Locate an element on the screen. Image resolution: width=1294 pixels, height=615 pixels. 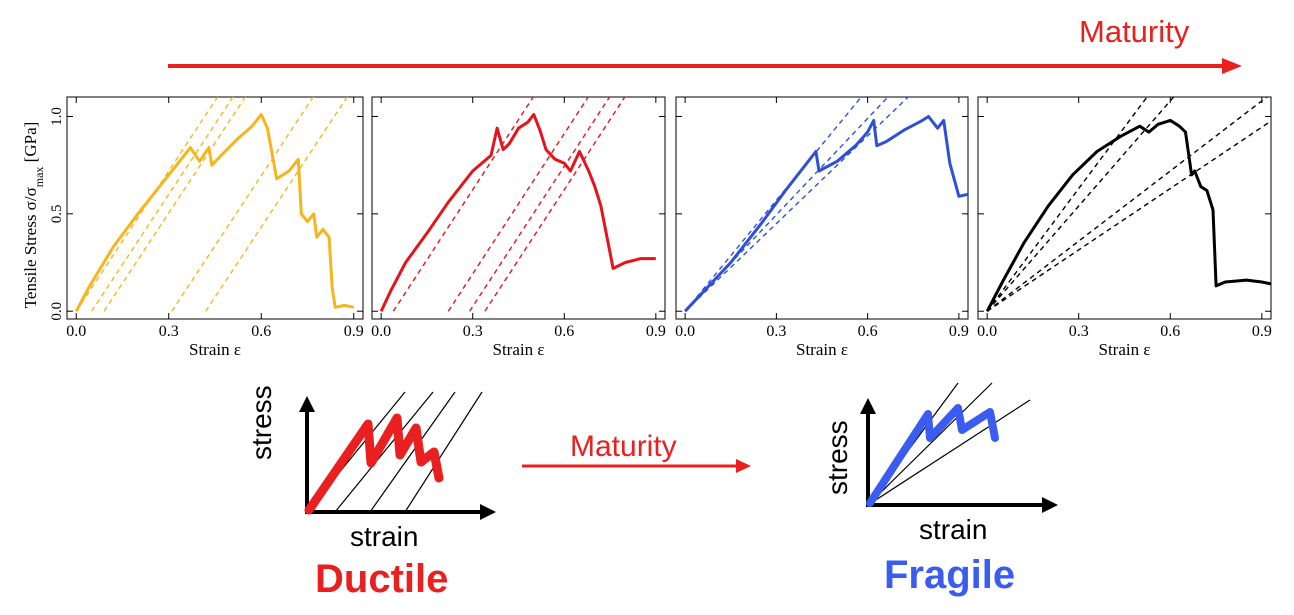
fragile-label: Fragile is located at coordinates (950, 575).